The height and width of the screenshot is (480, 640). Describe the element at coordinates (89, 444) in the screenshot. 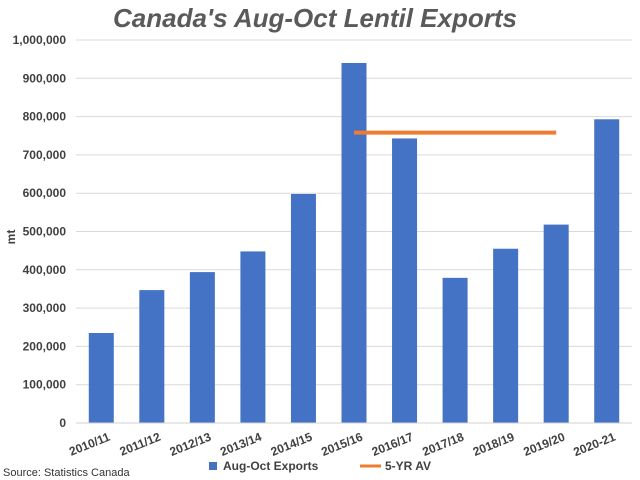

I see `x-tick-label: 2010/11` at that location.